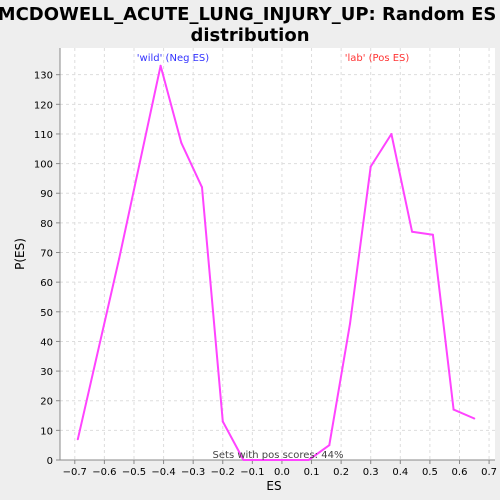  I want to click on y-tick-label: 0, so click(50, 461).